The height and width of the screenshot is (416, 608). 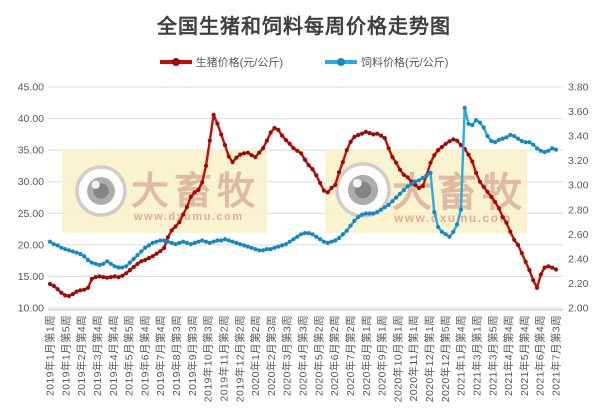 I want to click on svg-text: 2020年6月第2周, so click(x=334, y=355).